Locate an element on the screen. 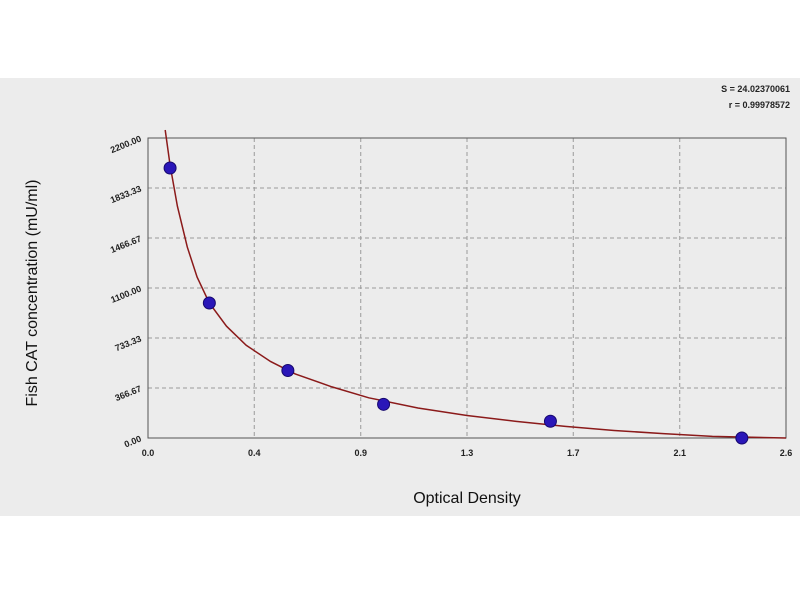  y-axis-label: Fish CAT concentration (mU/ml) is located at coordinates (32, 292).